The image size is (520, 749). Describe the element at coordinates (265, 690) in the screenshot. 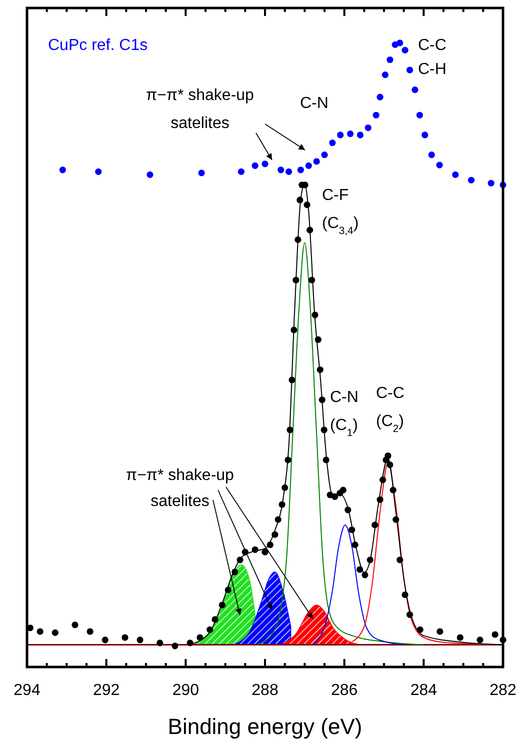

I see `x-tick-label: 288` at that location.